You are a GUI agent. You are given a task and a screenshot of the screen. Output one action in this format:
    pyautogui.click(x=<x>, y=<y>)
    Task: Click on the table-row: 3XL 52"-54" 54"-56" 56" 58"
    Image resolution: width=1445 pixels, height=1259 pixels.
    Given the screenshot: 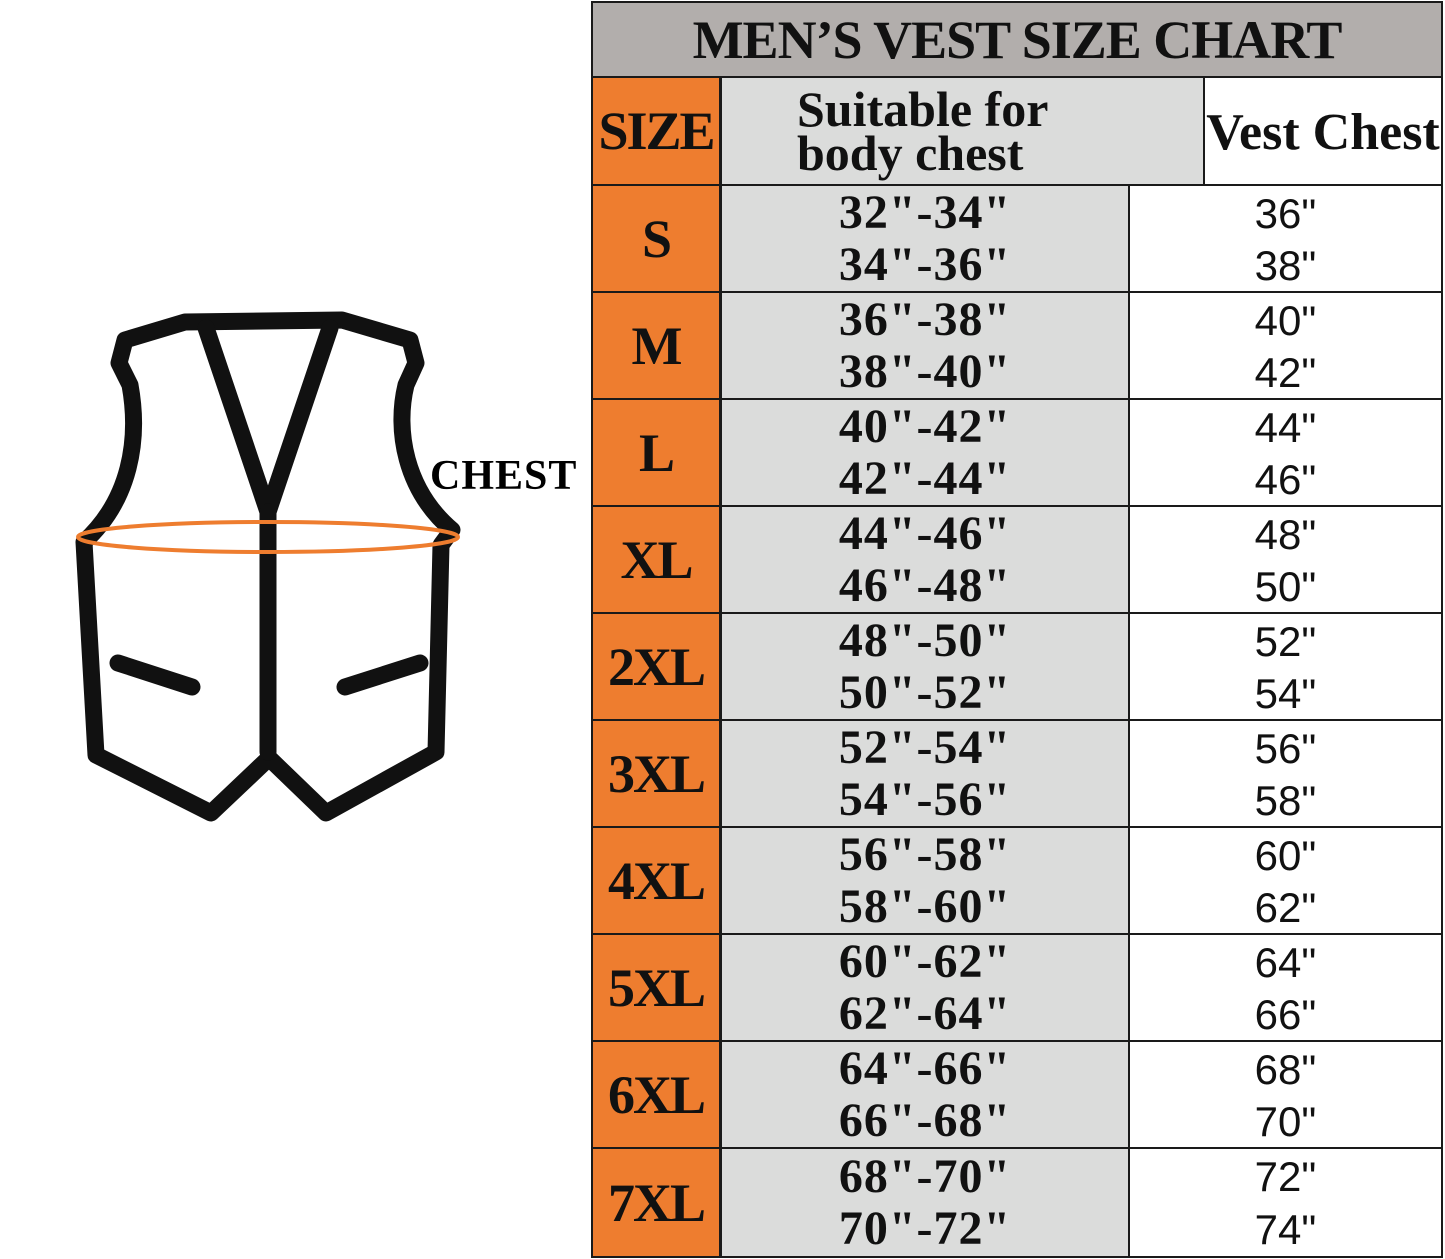 What is the action you would take?
    pyautogui.click(x=1017, y=774)
    